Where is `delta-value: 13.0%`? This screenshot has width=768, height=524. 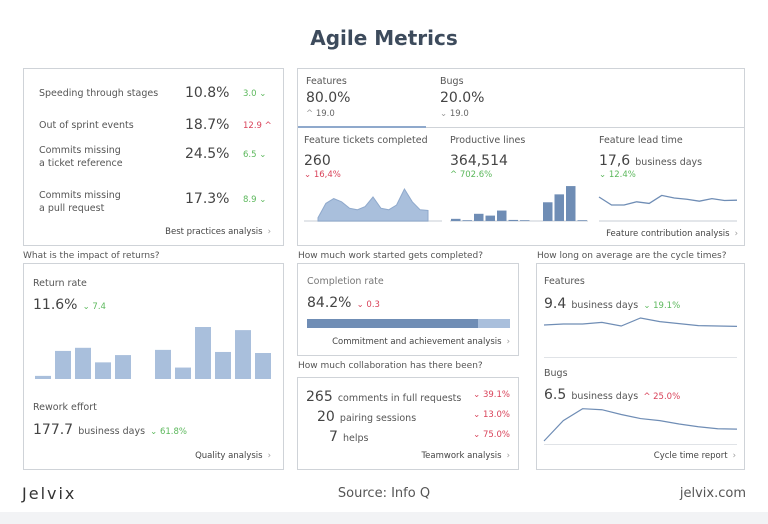 delta-value: 13.0% is located at coordinates (496, 415).